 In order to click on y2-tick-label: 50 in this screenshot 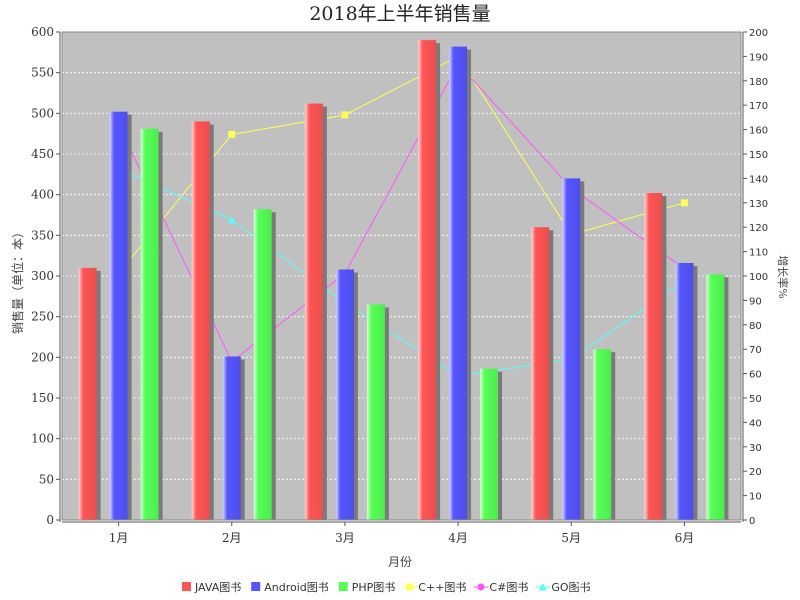, I will do `click(755, 399)`.